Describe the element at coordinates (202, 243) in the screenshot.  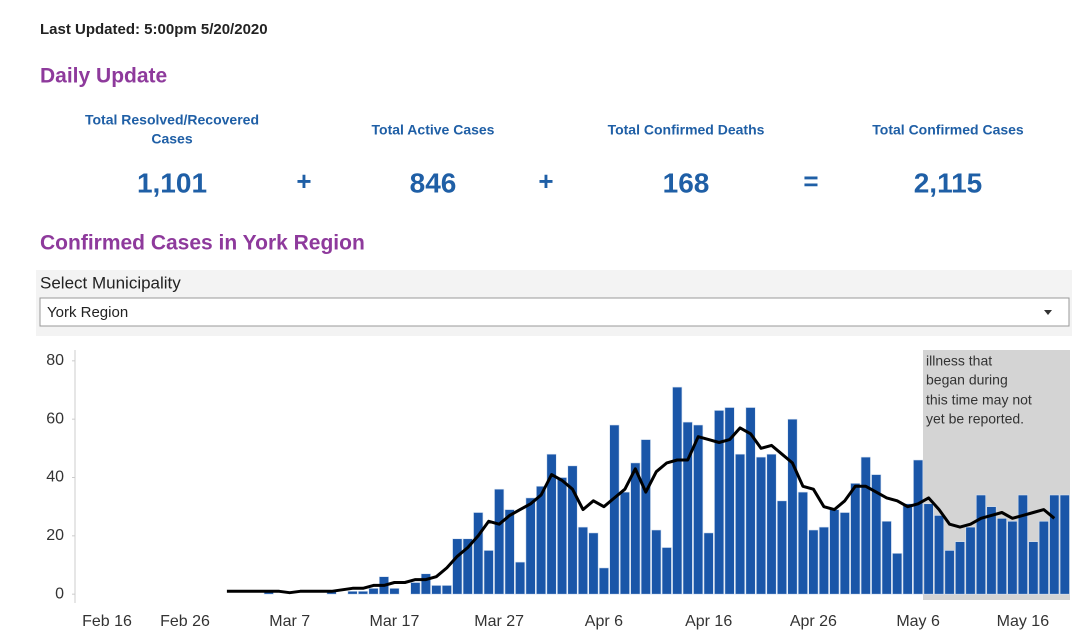
I see `section-title: Confirmed Cases in York Region` at that location.